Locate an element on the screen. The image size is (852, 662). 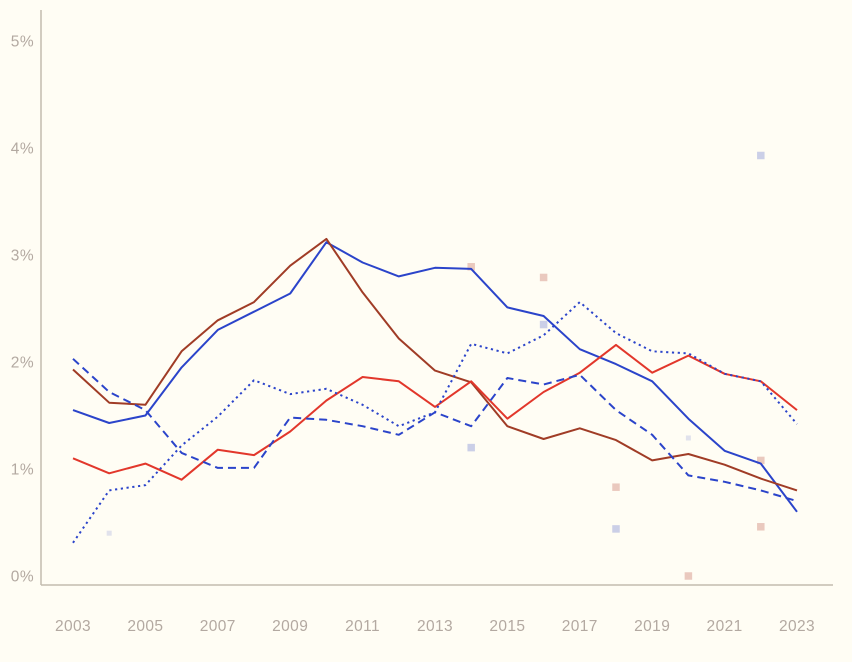
y-tick-label: 0% is located at coordinates (22, 577).